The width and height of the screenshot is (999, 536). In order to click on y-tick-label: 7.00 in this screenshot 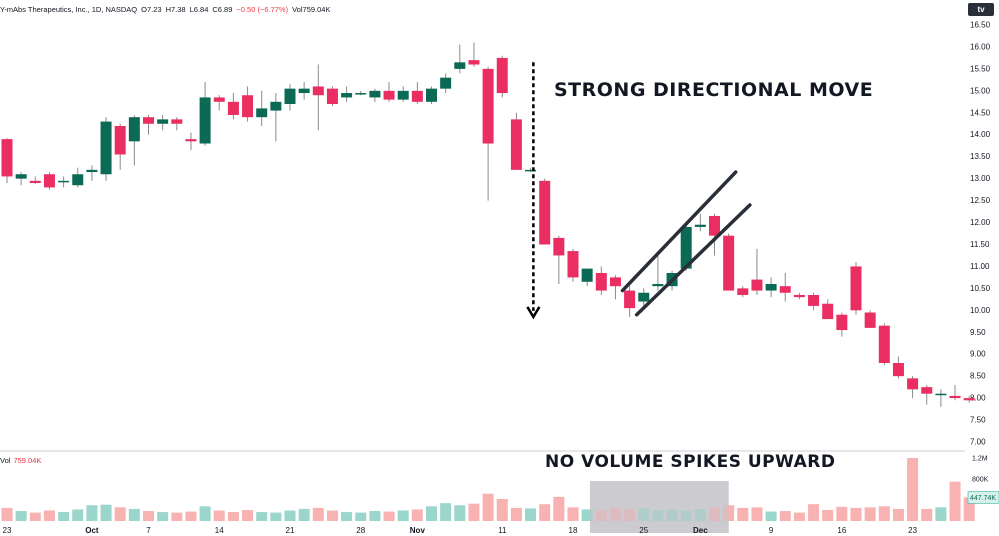, I will do `click(978, 442)`.